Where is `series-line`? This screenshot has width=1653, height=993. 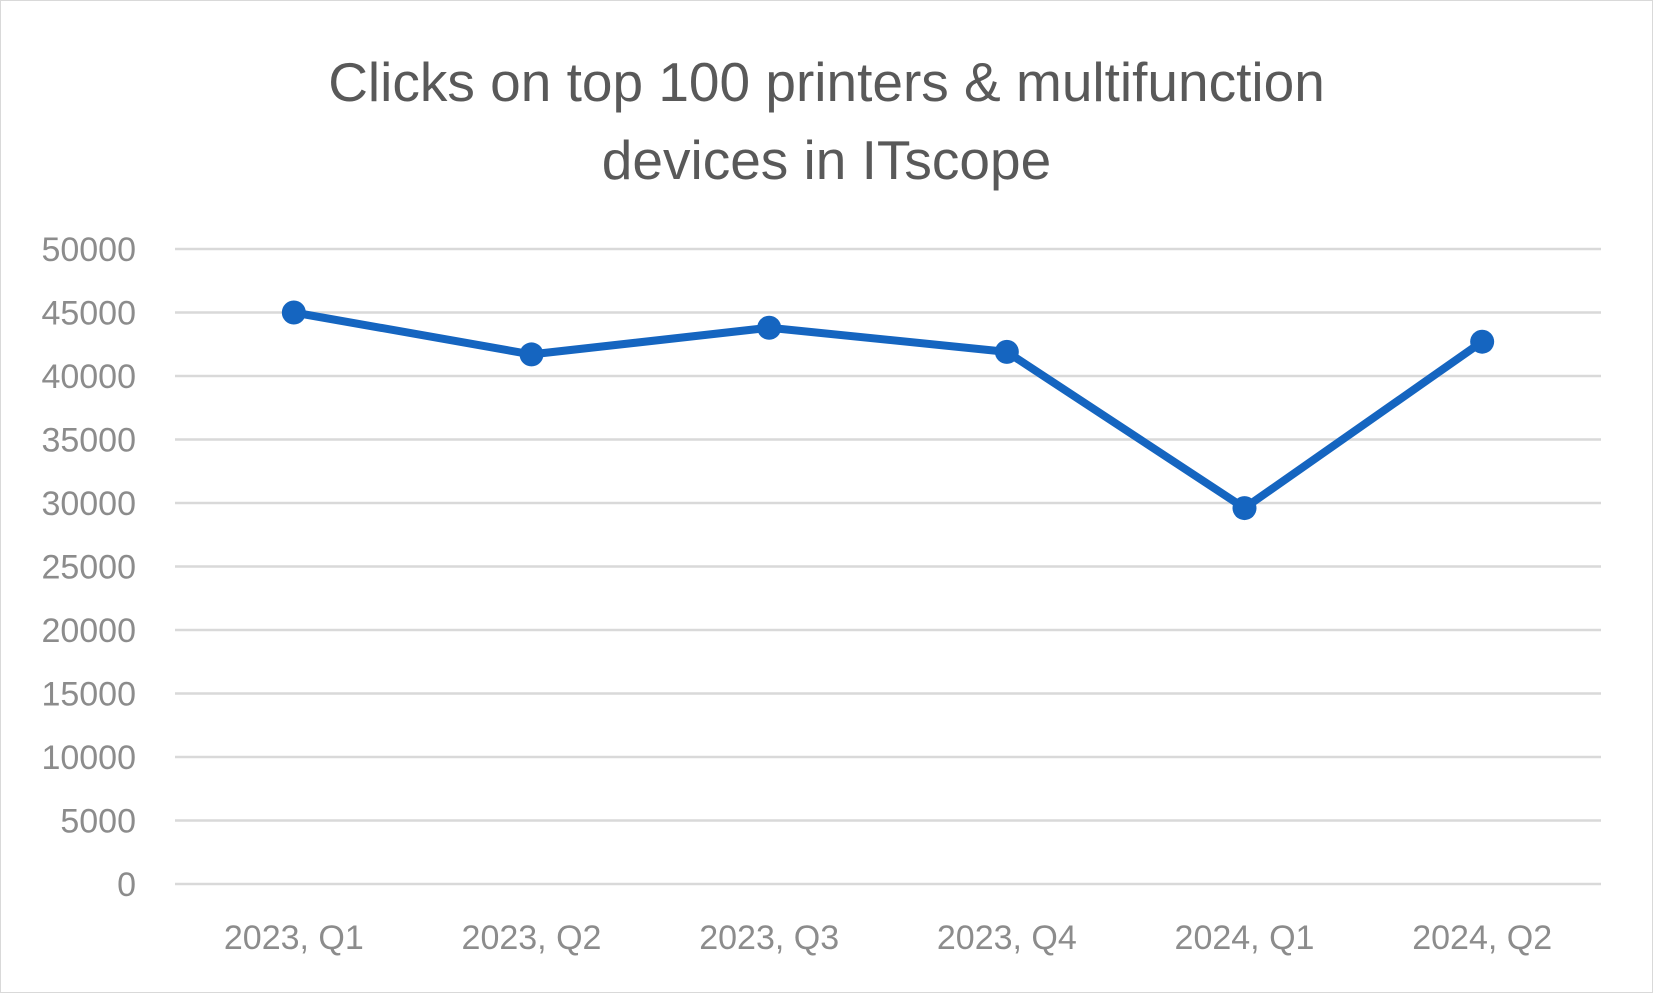
series-line is located at coordinates (888, 410).